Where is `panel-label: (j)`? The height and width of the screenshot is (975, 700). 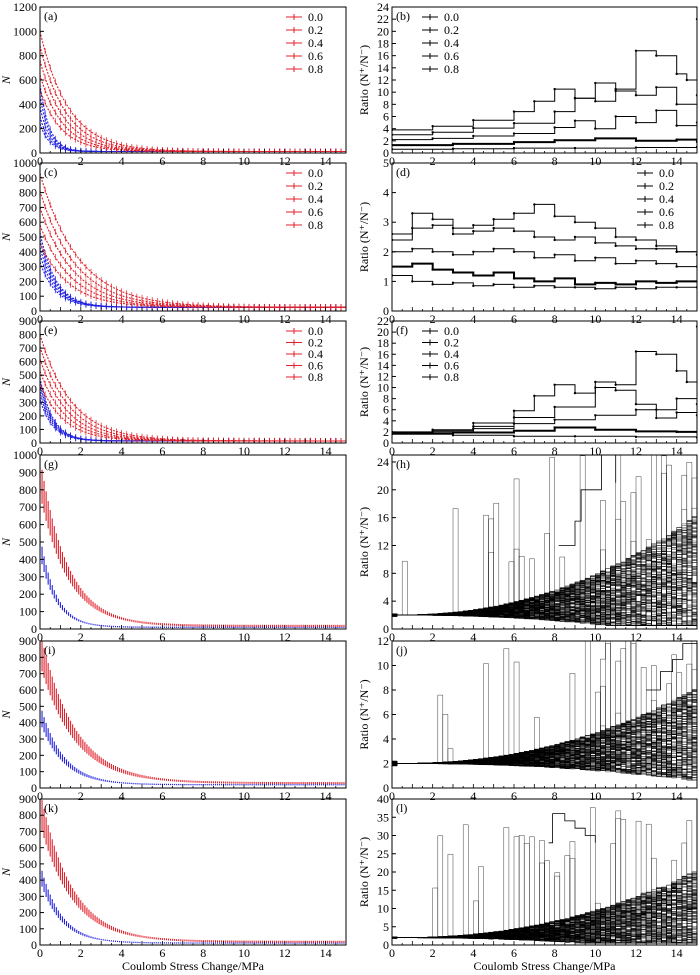 panel-label: (j) is located at coordinates (401, 650).